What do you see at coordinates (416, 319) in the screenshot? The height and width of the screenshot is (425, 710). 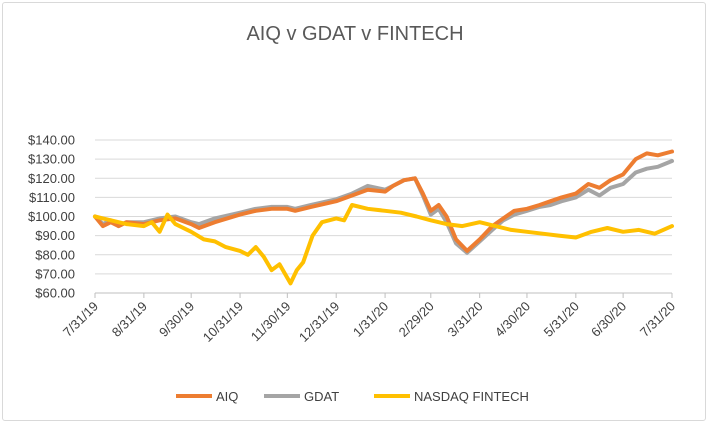 I see `x-tick-label: 2/29/20` at bounding box center [416, 319].